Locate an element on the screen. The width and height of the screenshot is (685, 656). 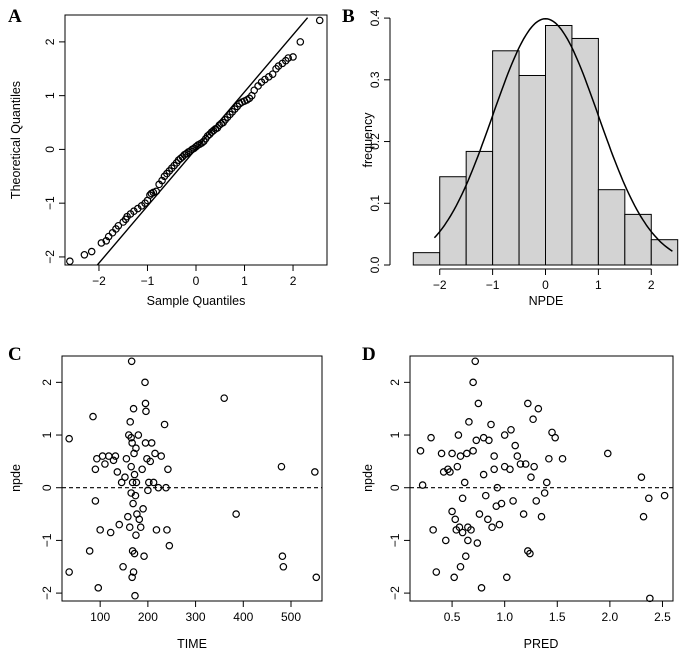
panel-c-ytick-label-0: −2 is located at coordinates (47, 593).